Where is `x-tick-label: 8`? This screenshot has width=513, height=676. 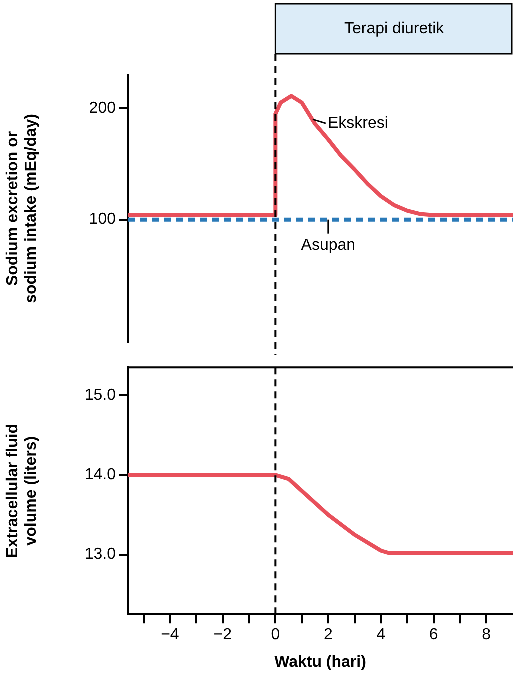 x-tick-label: 8 is located at coordinates (487, 635).